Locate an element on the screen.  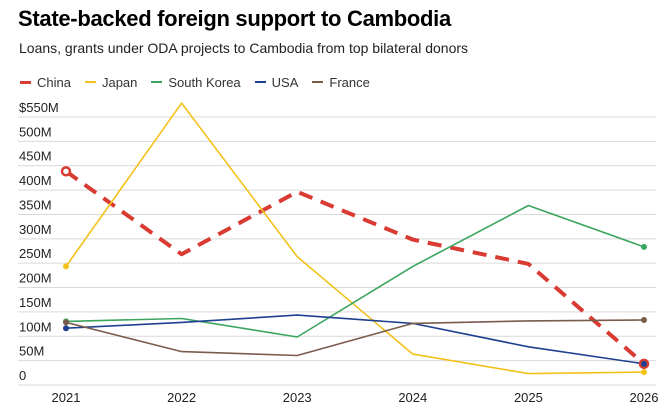
chart-title: State-backed foreign support to Cambodia is located at coordinates (234, 18).